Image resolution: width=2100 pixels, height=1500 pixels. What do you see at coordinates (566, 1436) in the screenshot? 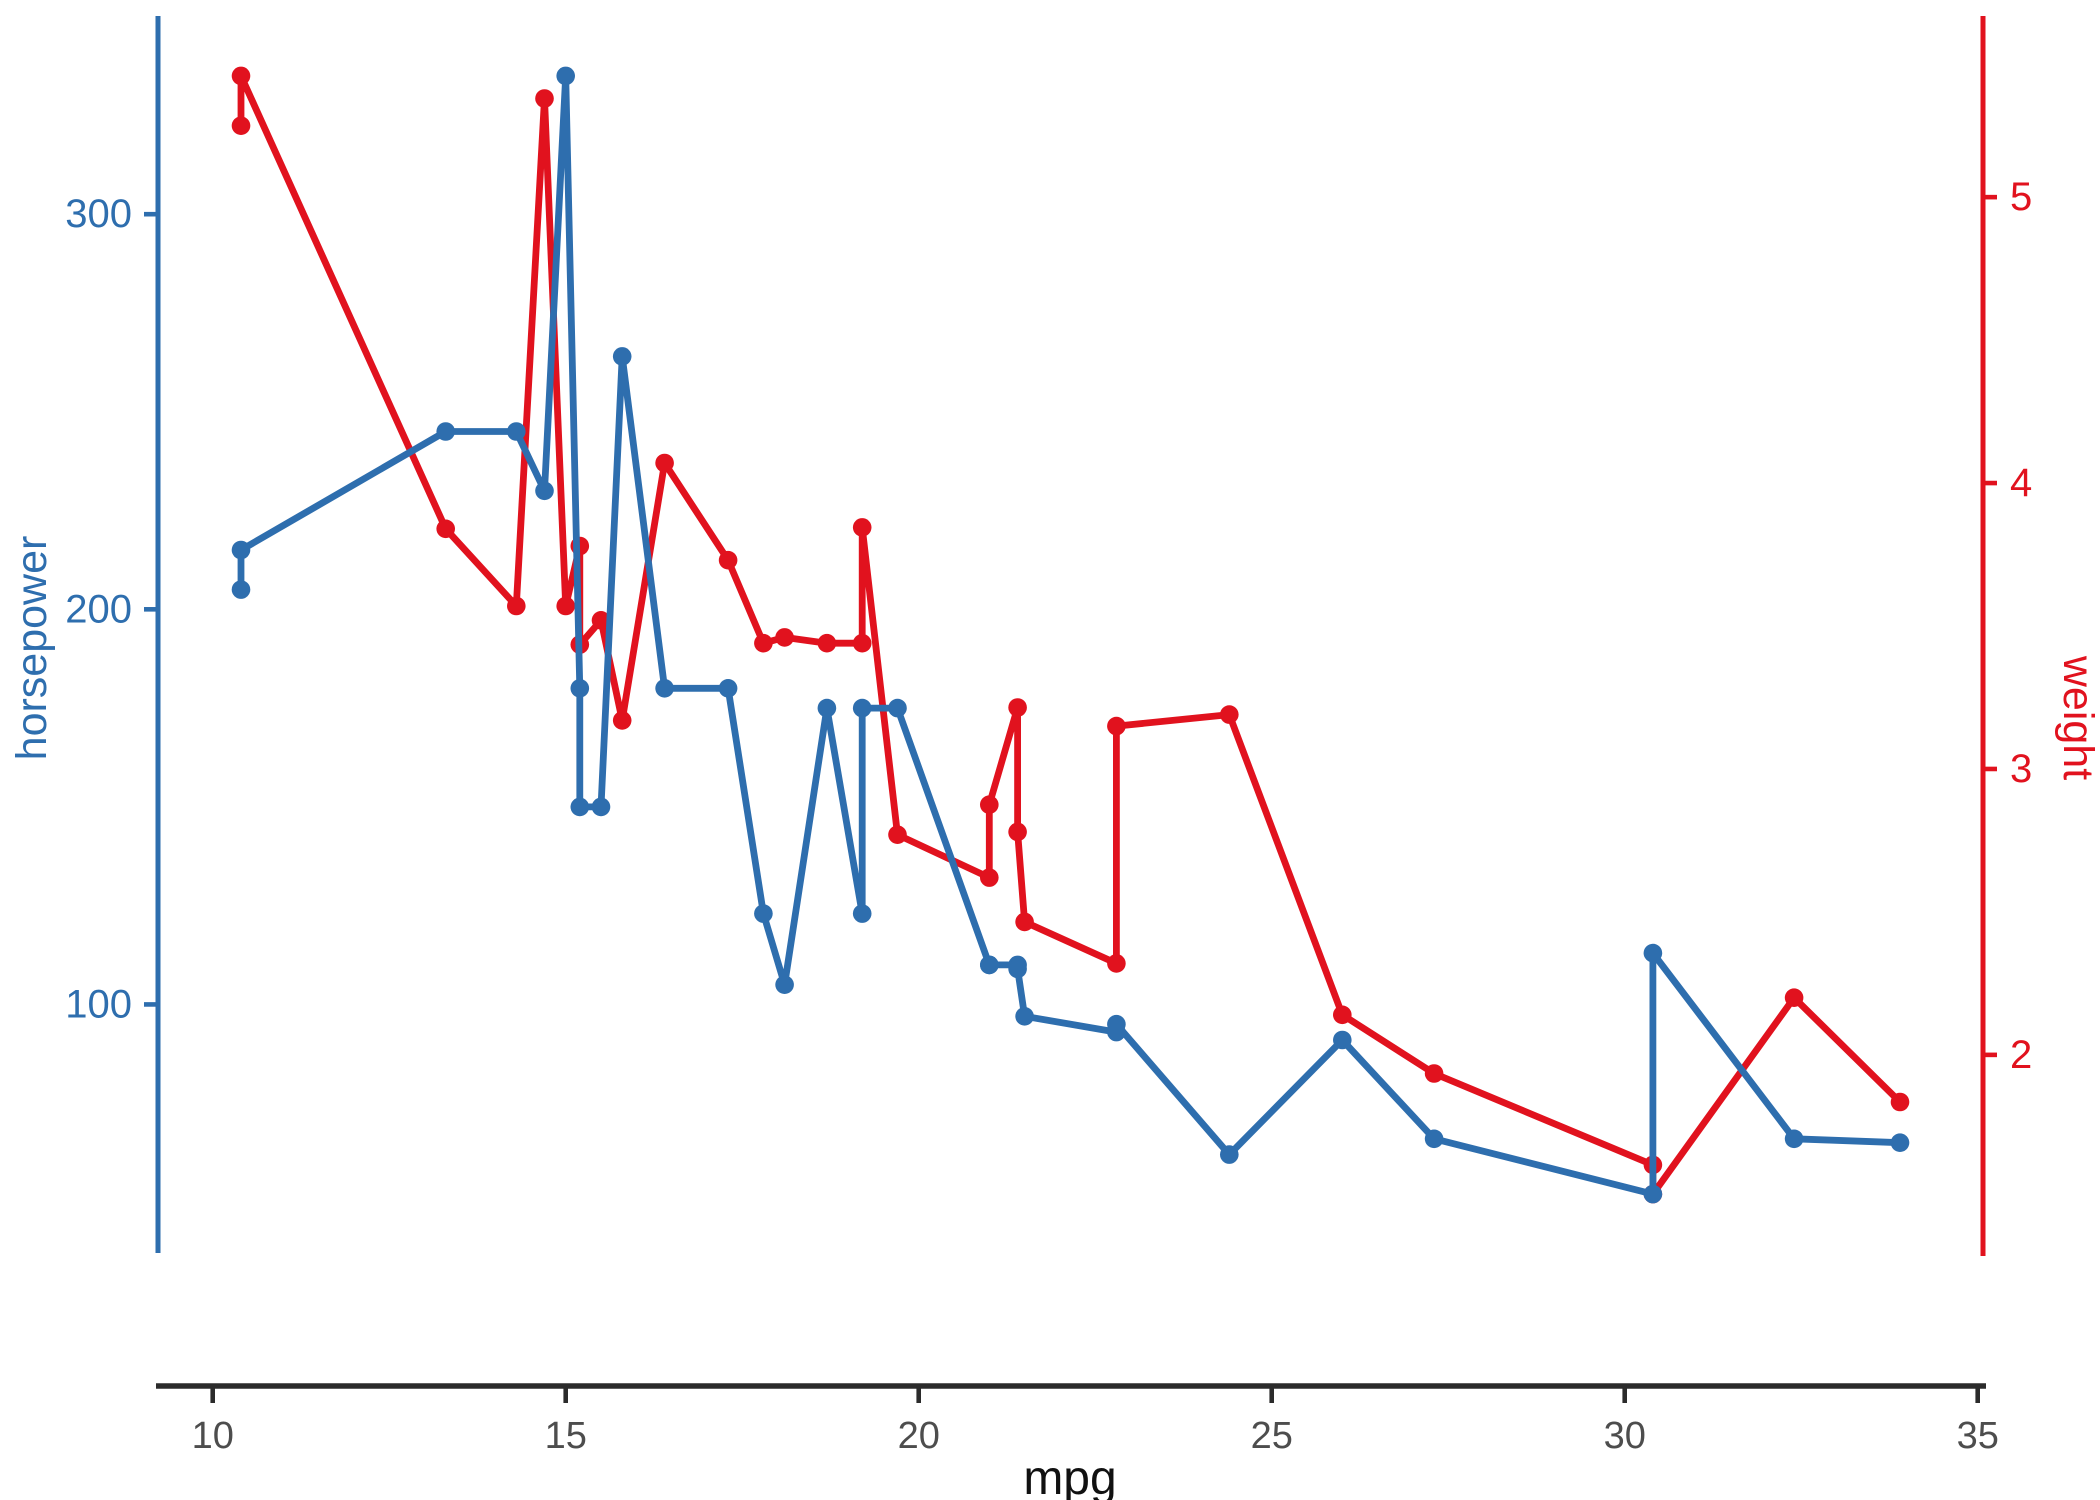
I see `x-tick-label: 15` at bounding box center [566, 1436].